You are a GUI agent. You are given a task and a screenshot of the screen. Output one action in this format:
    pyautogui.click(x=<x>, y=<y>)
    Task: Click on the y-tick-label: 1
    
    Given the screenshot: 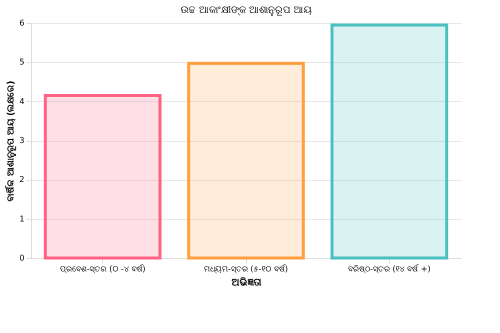 What is the action you would take?
    pyautogui.click(x=21, y=219)
    